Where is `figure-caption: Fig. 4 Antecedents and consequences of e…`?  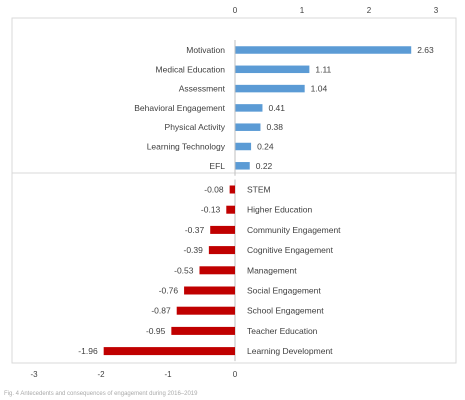 figure-caption: Fig. 4 Antecedents and consequences of e… is located at coordinates (101, 394).